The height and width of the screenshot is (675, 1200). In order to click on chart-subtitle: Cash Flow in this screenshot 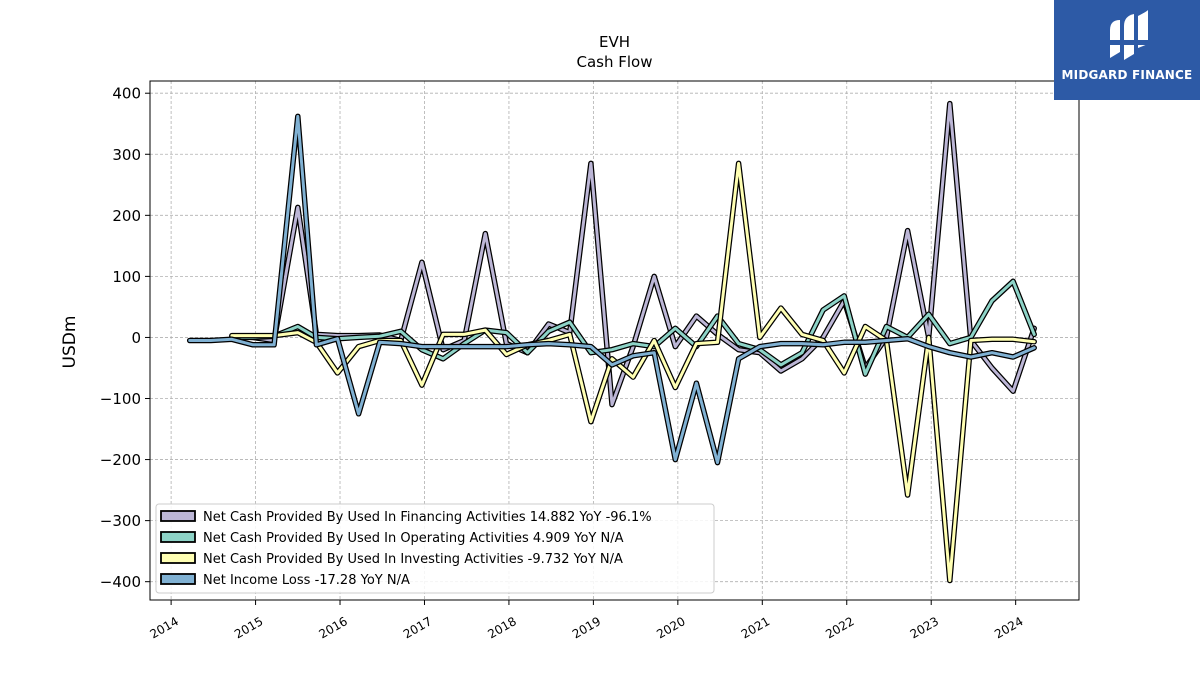, I will do `click(615, 62)`.